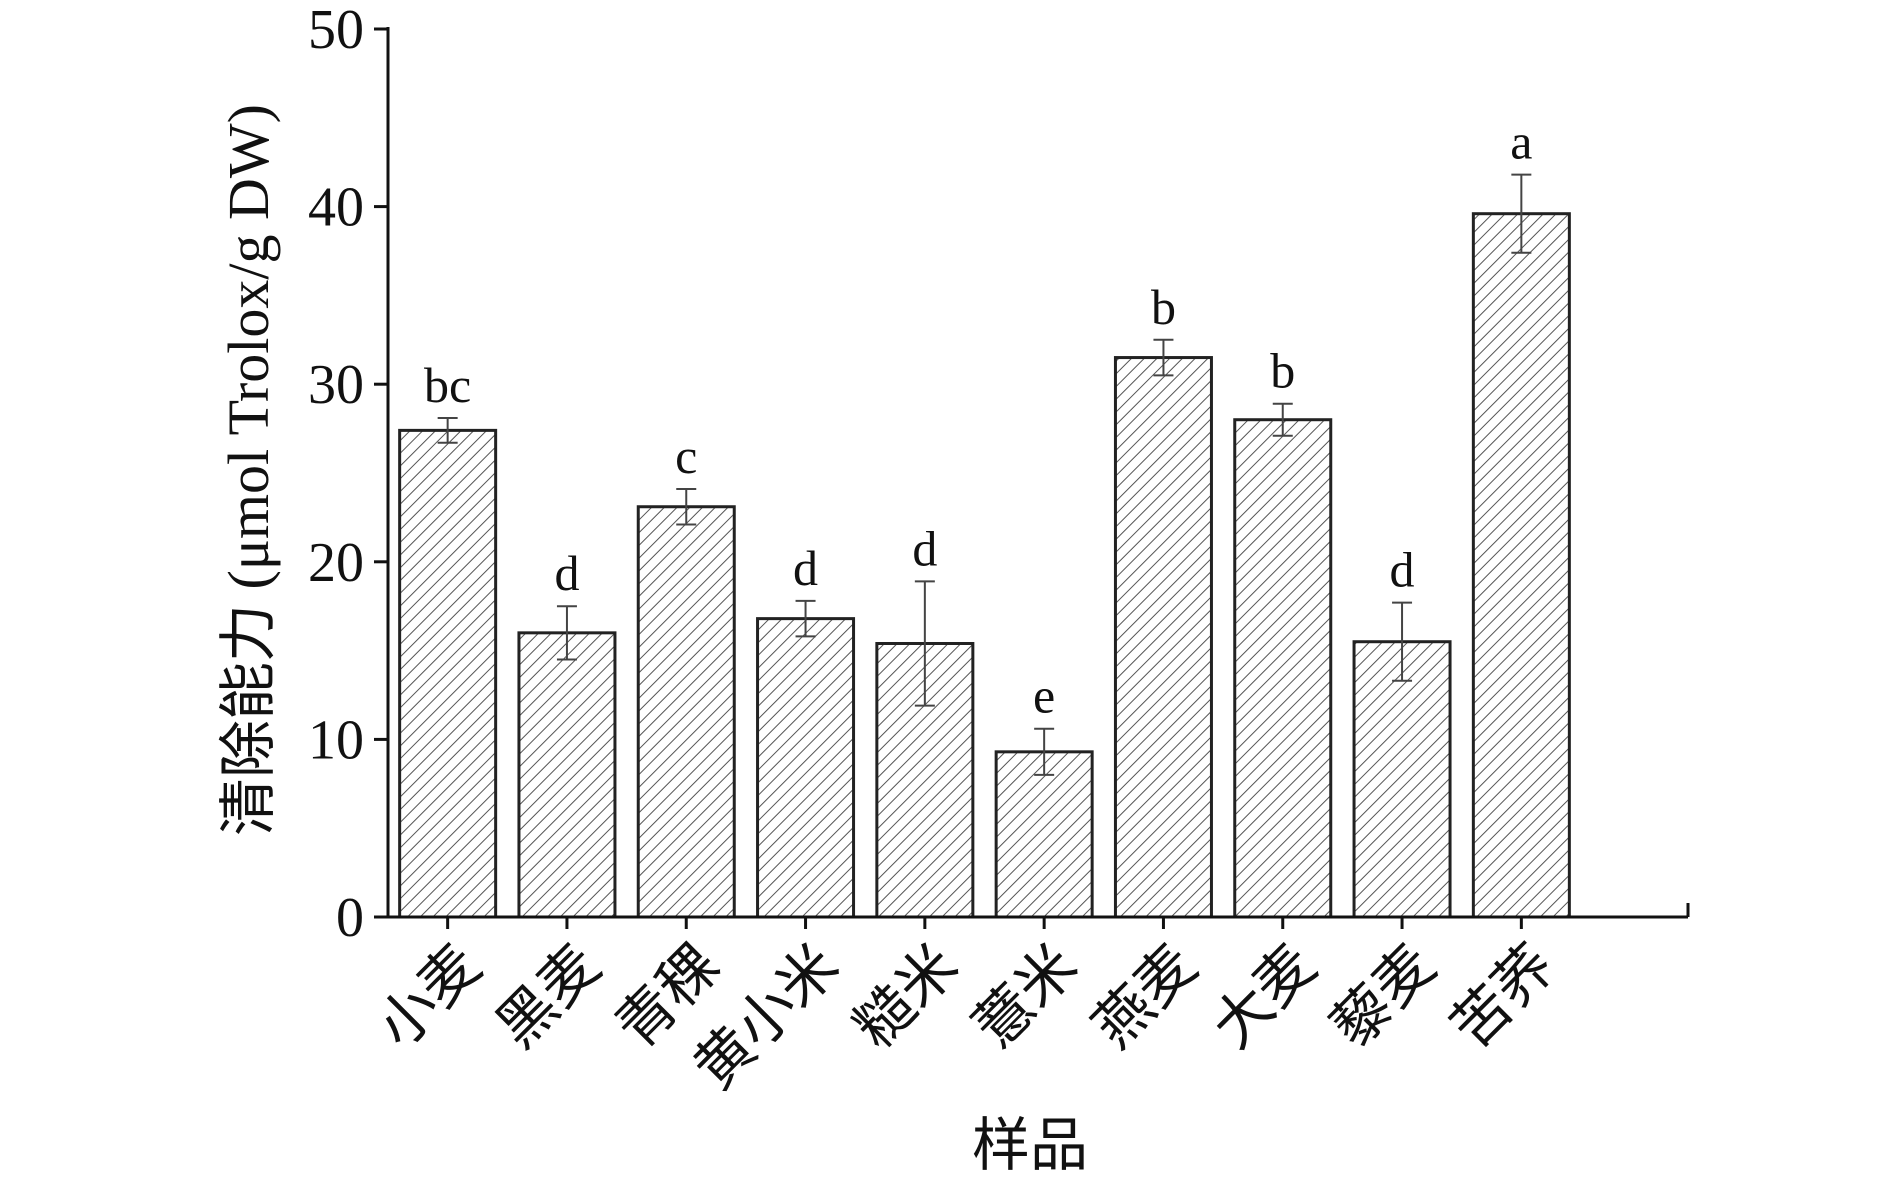 The image size is (1890, 1199). What do you see at coordinates (1044, 696) in the screenshot?
I see `significance-label: e` at bounding box center [1044, 696].